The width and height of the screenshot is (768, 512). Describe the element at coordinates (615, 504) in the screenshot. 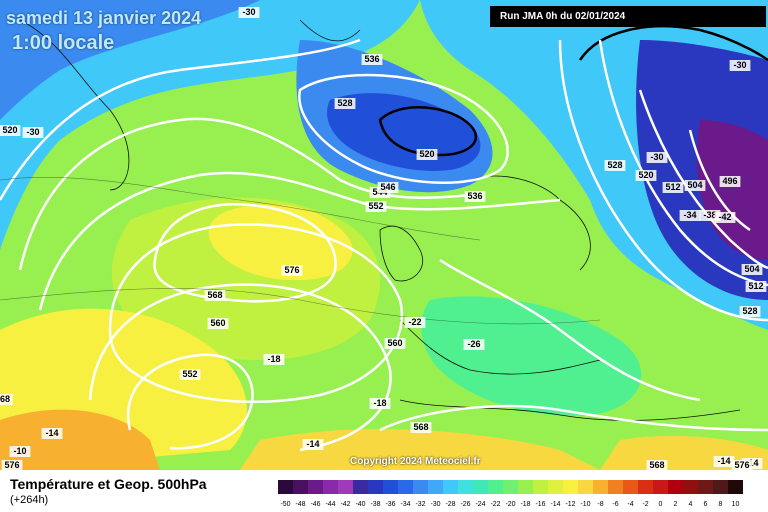

I see `legend-value-label: -6` at that location.